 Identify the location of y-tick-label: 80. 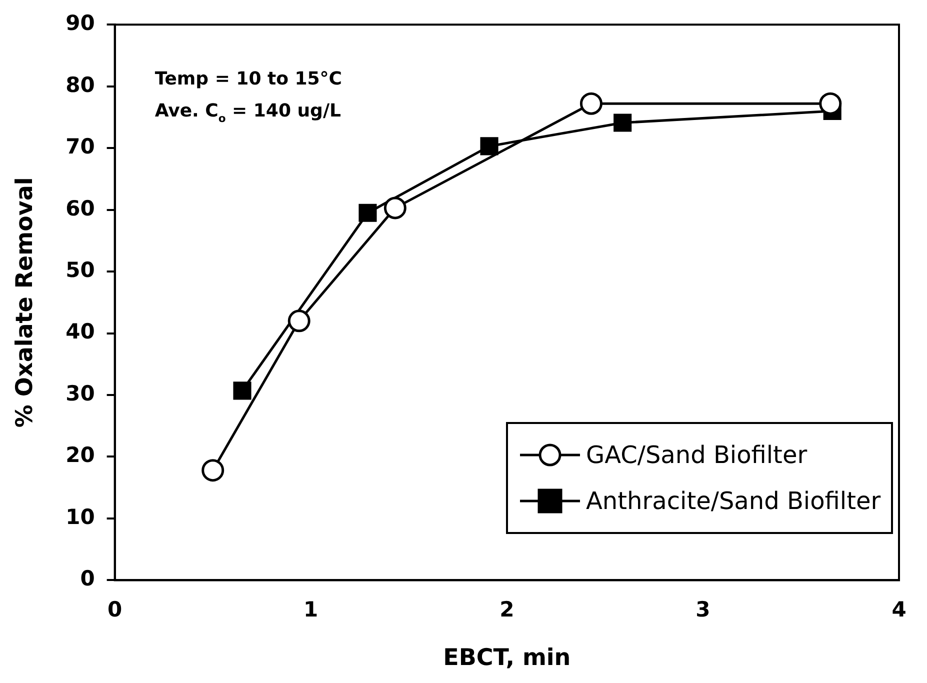
(80, 84).